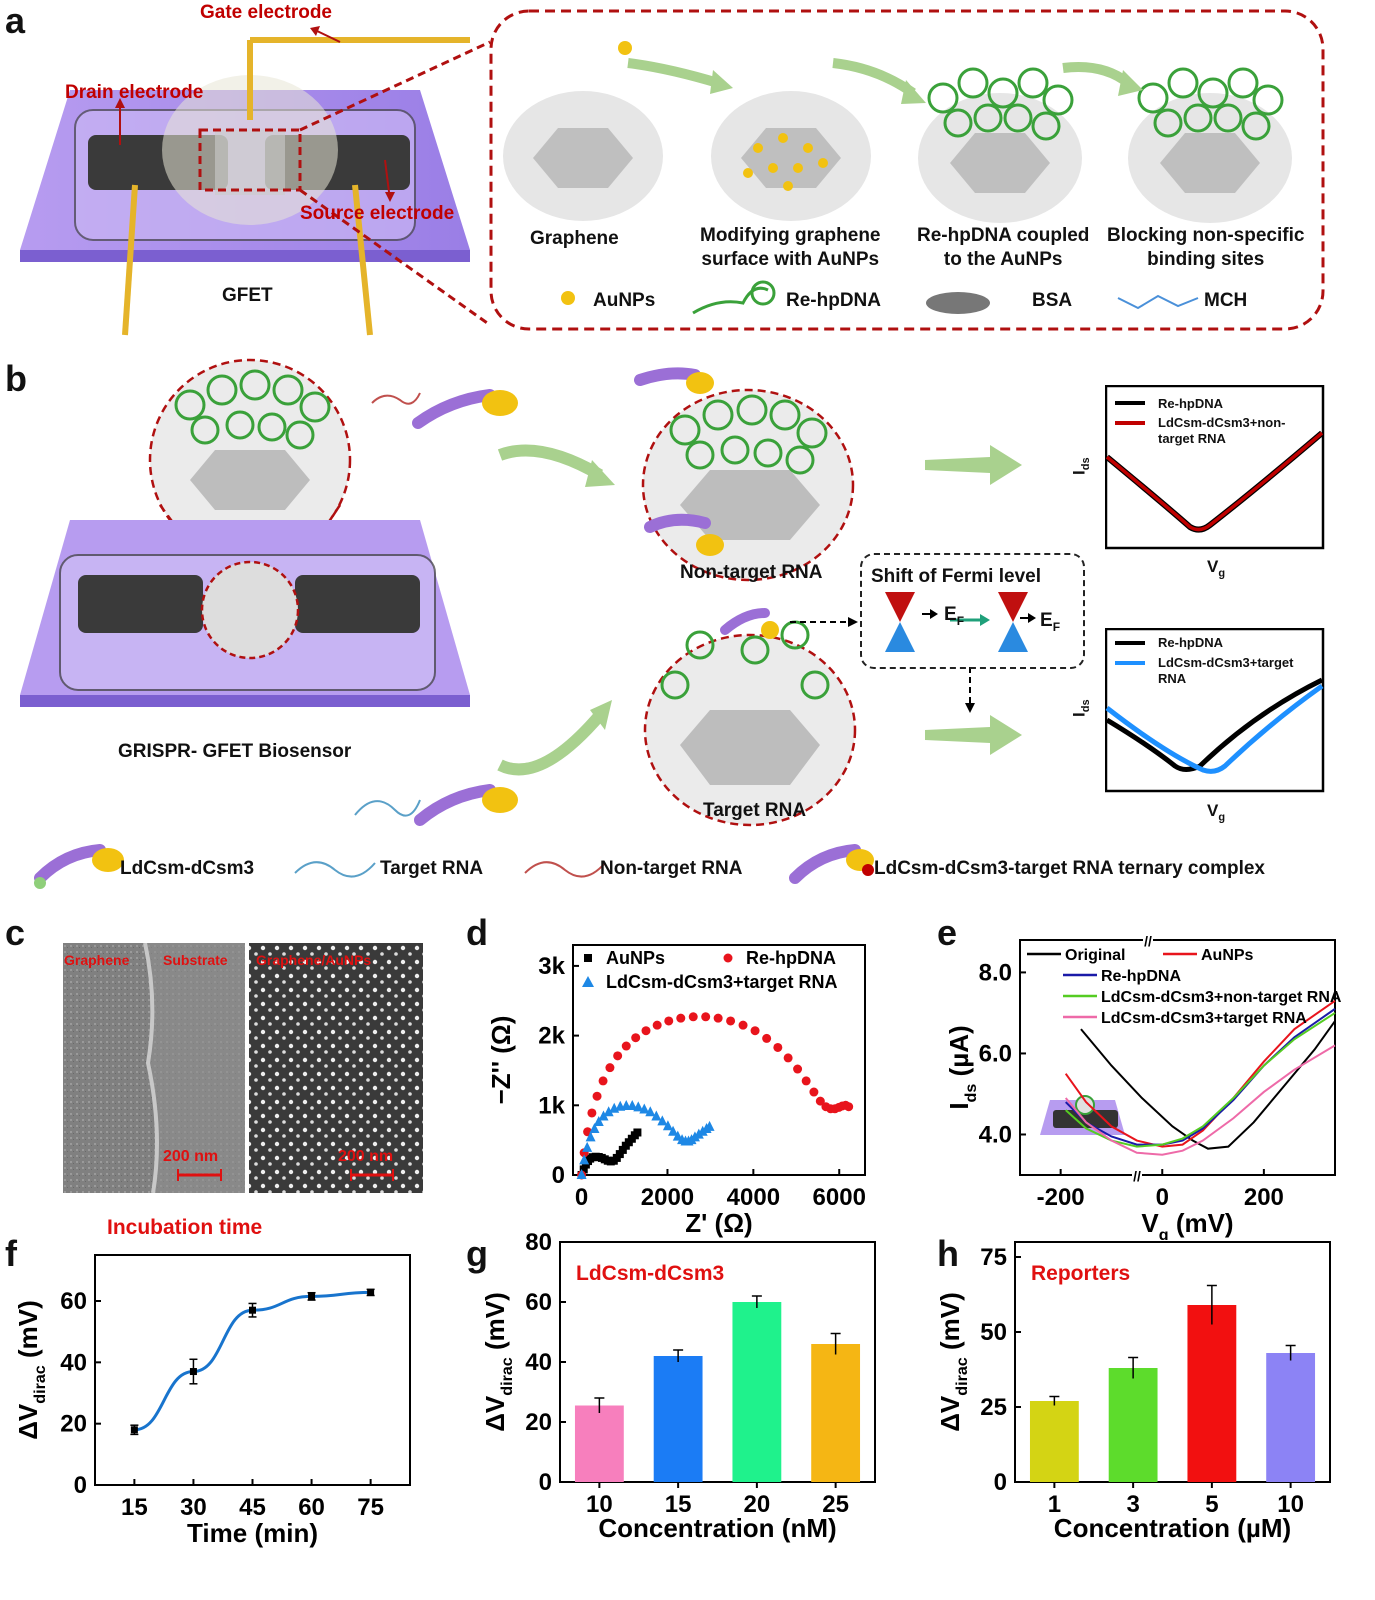 The width and height of the screenshot is (1375, 1600). Describe the element at coordinates (907, 170) in the screenshot. I see `fabrication-steps-box` at that location.